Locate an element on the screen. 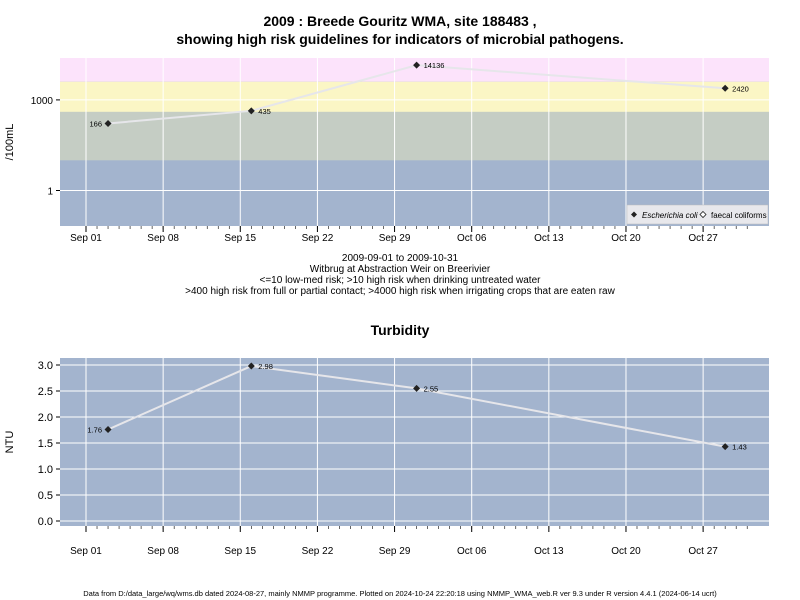 The width and height of the screenshot is (800, 600). top-chart-title-line1: 2009 : Breede Gouritz WMA, site 188483 , is located at coordinates (400, 21).